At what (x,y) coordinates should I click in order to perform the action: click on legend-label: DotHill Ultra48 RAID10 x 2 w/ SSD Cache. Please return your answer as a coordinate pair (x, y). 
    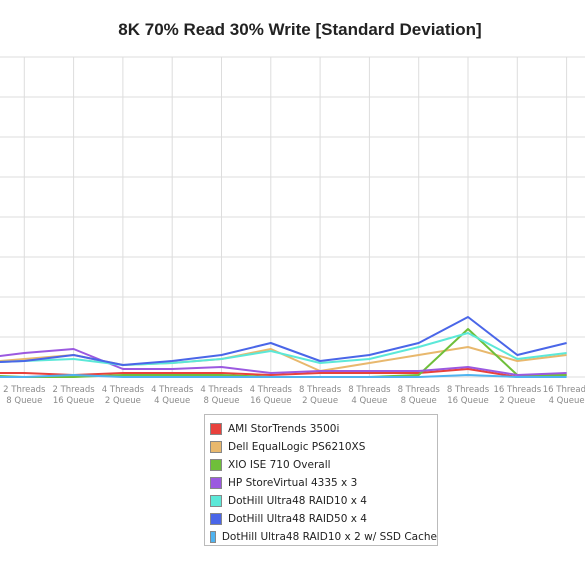
    Looking at the image, I should click on (329, 537).